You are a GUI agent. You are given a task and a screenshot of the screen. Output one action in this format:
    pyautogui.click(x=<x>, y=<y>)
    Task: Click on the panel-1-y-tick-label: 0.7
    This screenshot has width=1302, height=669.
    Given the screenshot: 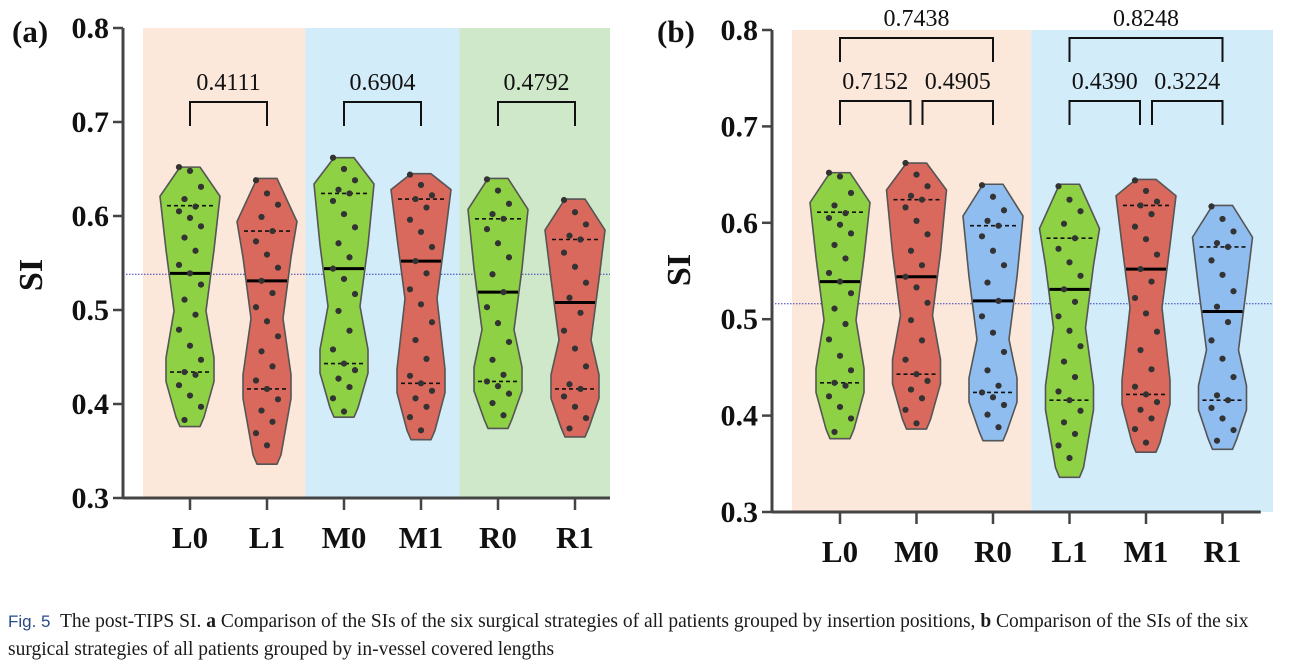 What is the action you would take?
    pyautogui.click(x=740, y=126)
    